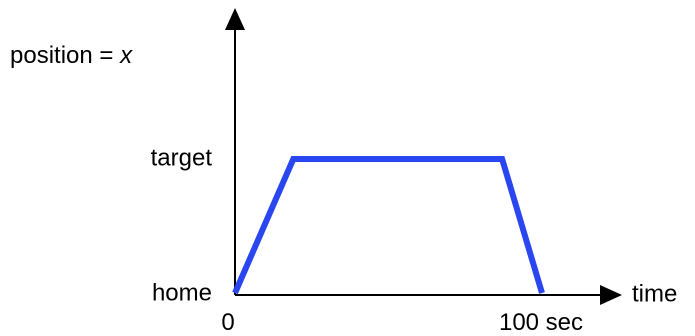 This screenshot has height=336, width=695. What do you see at coordinates (611, 295) in the screenshot?
I see `x-axis-arrowhead` at bounding box center [611, 295].